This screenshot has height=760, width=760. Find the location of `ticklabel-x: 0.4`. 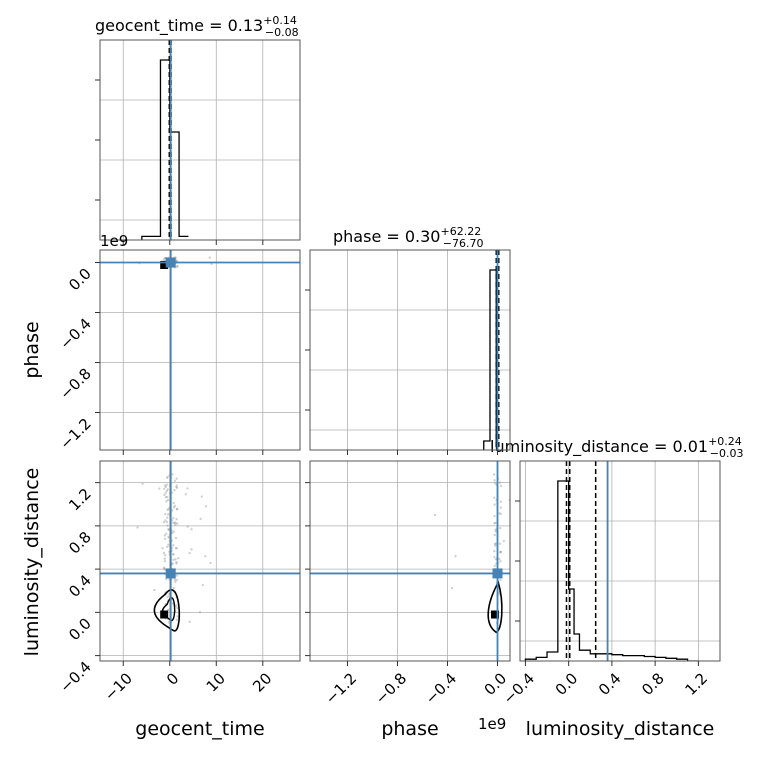

ticklabel-x: 0.4 is located at coordinates (610, 684).